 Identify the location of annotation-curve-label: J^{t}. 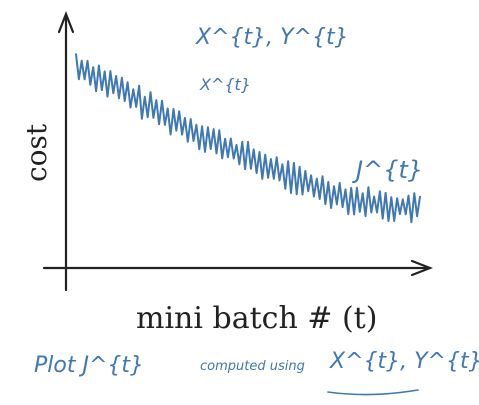
(387, 170).